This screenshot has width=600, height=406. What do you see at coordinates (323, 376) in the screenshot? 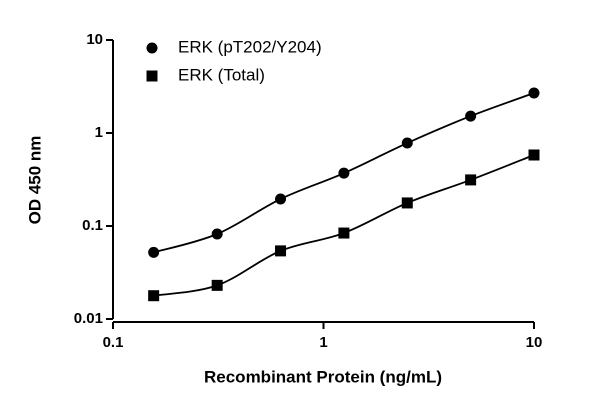
I see `x-axis-title: Recombinant Protein (ng/mL)` at bounding box center [323, 376].